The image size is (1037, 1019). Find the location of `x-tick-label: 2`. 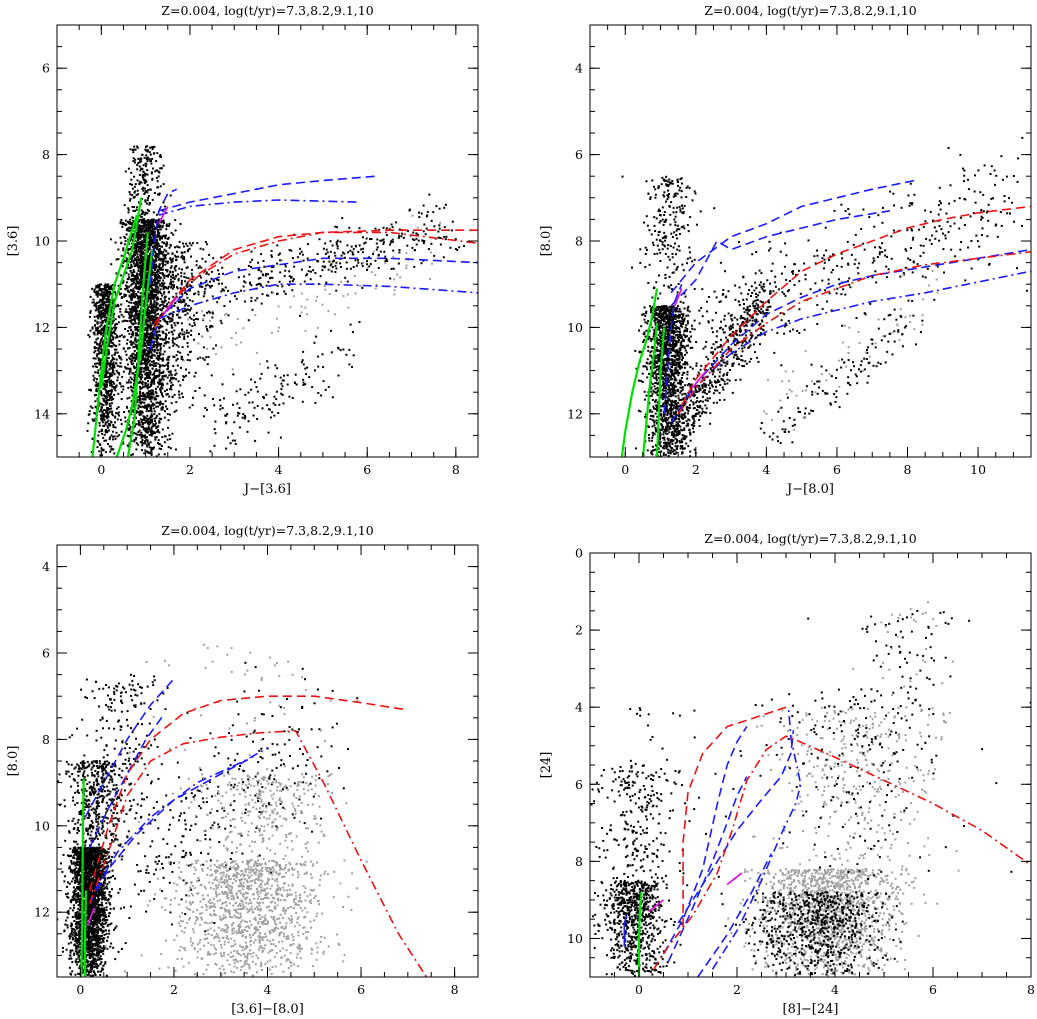

x-tick-label: 2 is located at coordinates (190, 469).